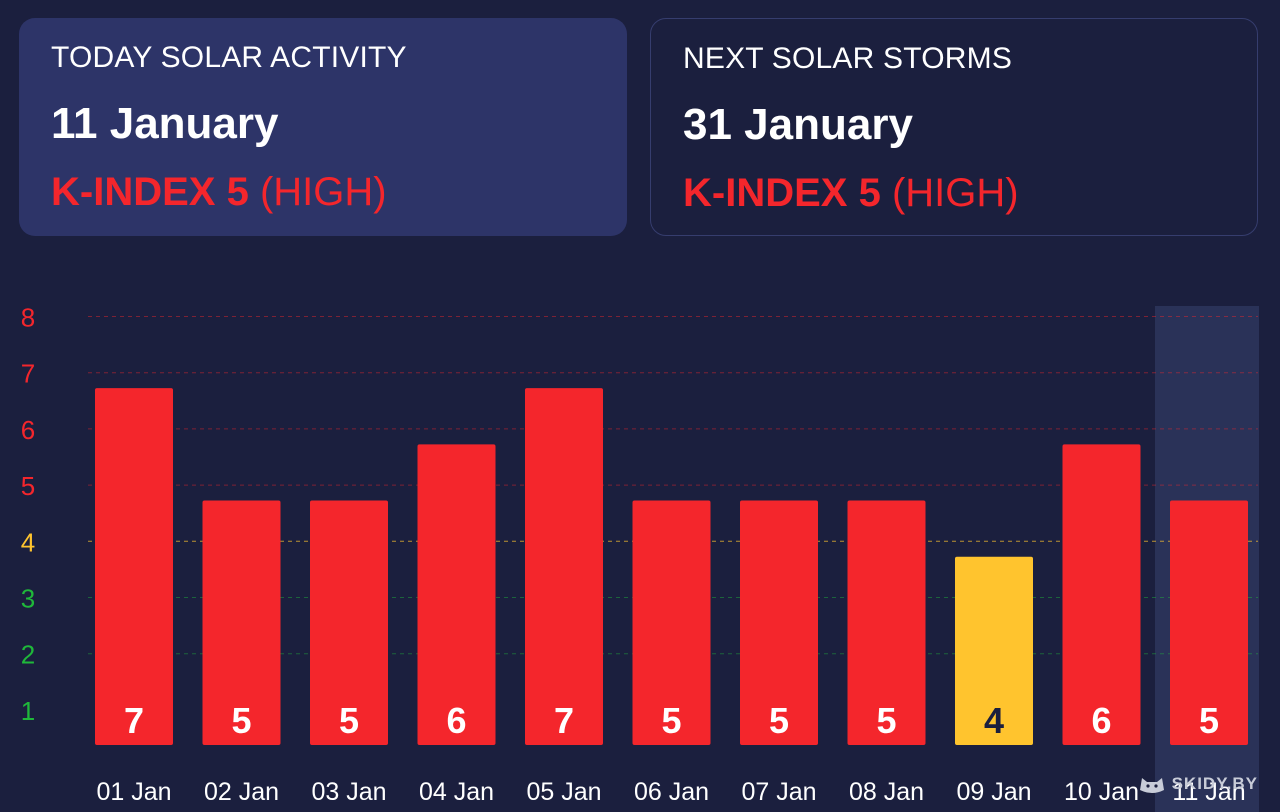  I want to click on today-date: 11 January, so click(165, 123).